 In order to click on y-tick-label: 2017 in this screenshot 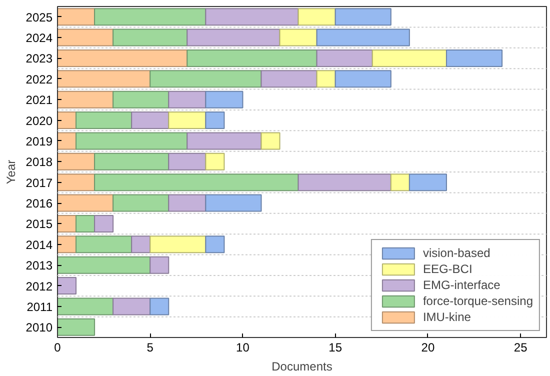, I will do `click(39, 183)`.